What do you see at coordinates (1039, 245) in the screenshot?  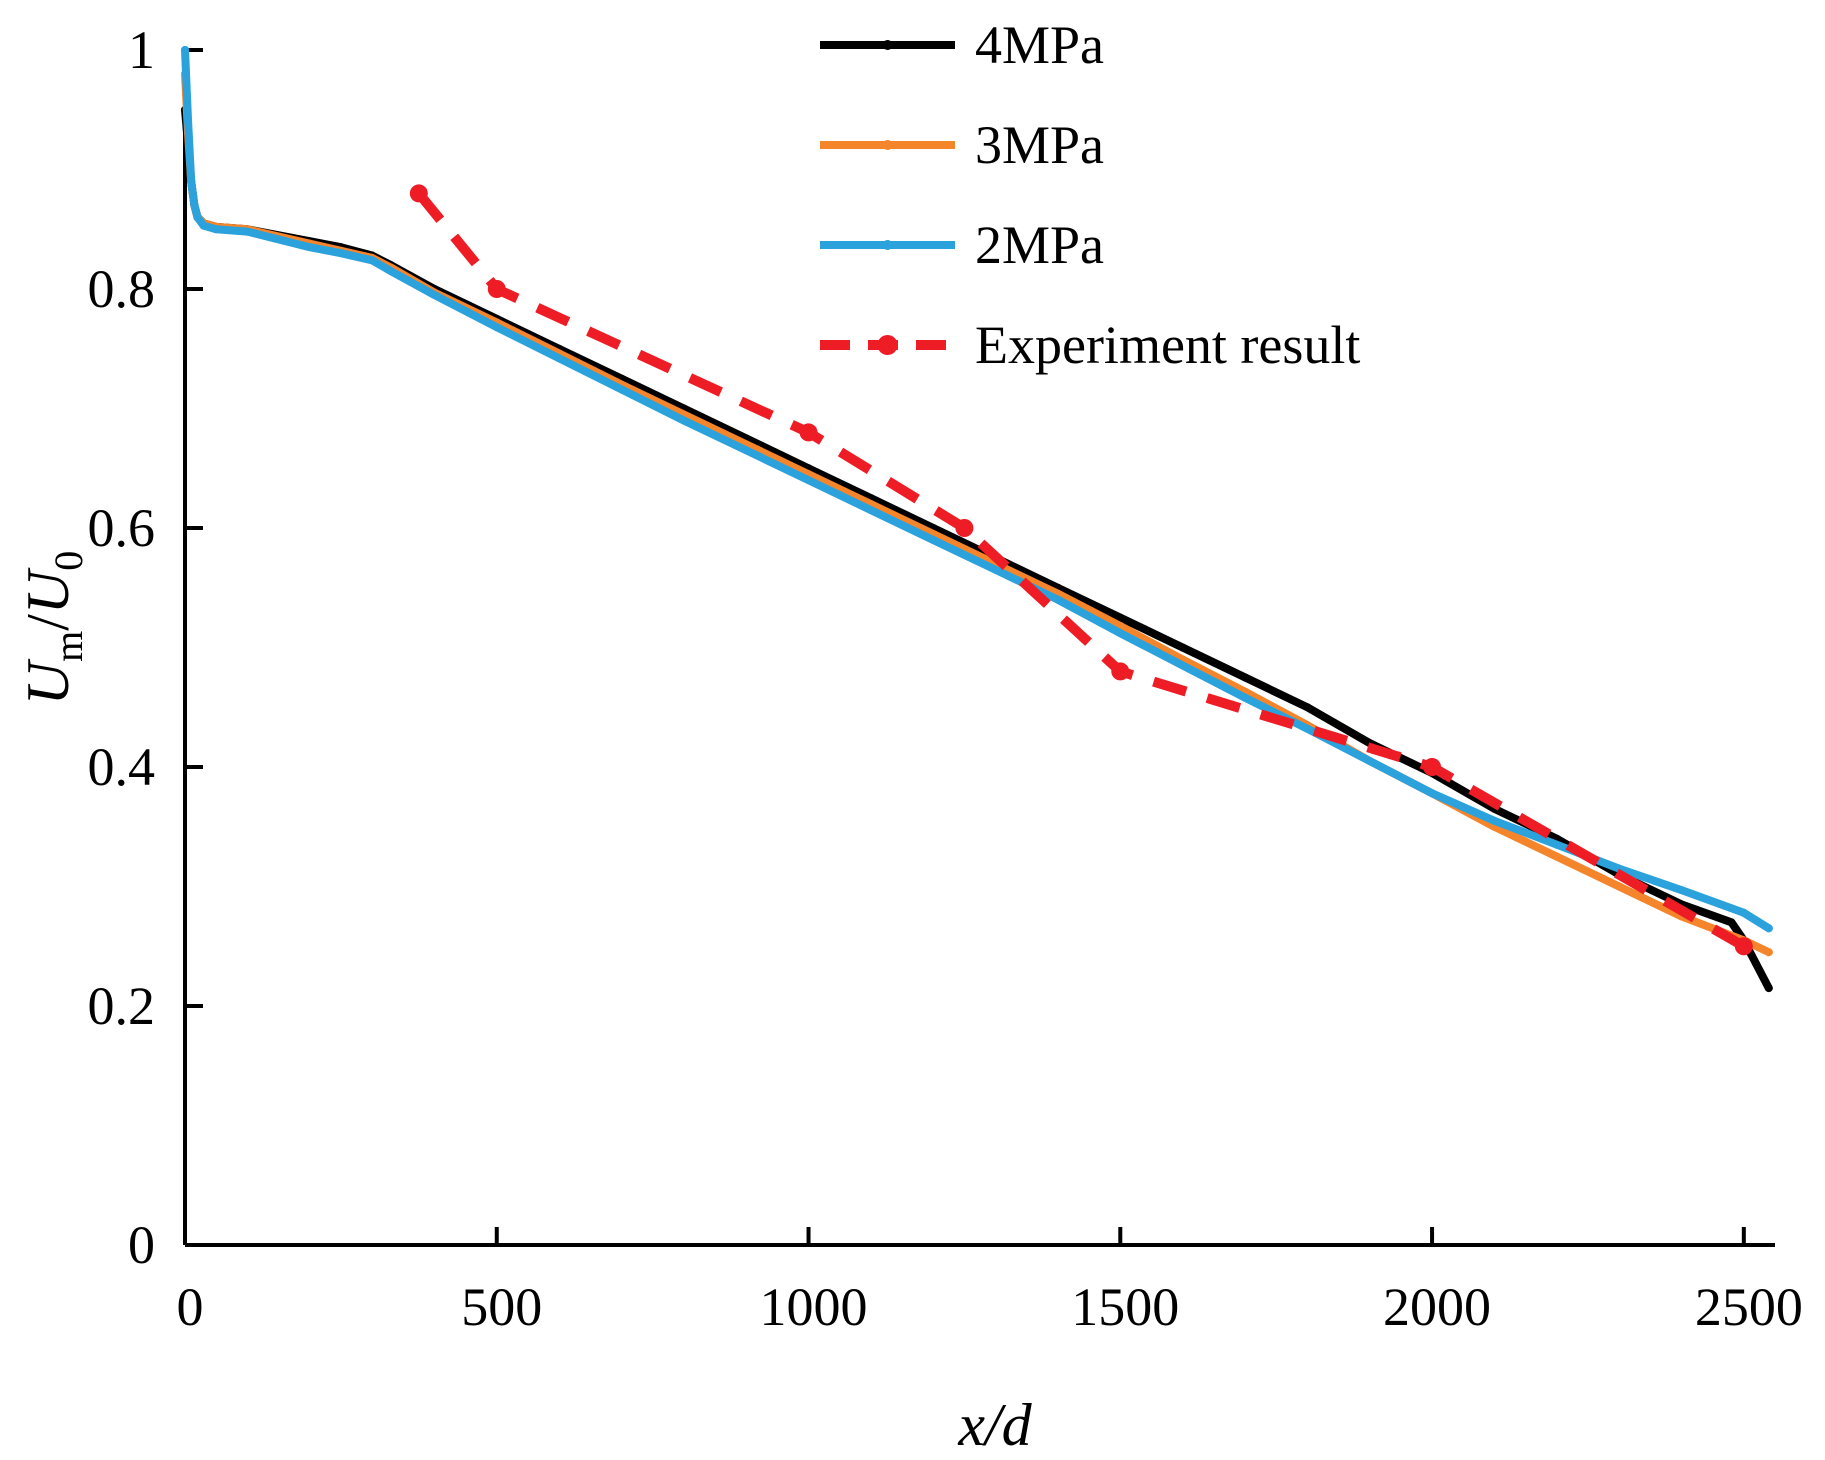 I see `legend-label-2mpa: 2MPa` at bounding box center [1039, 245].